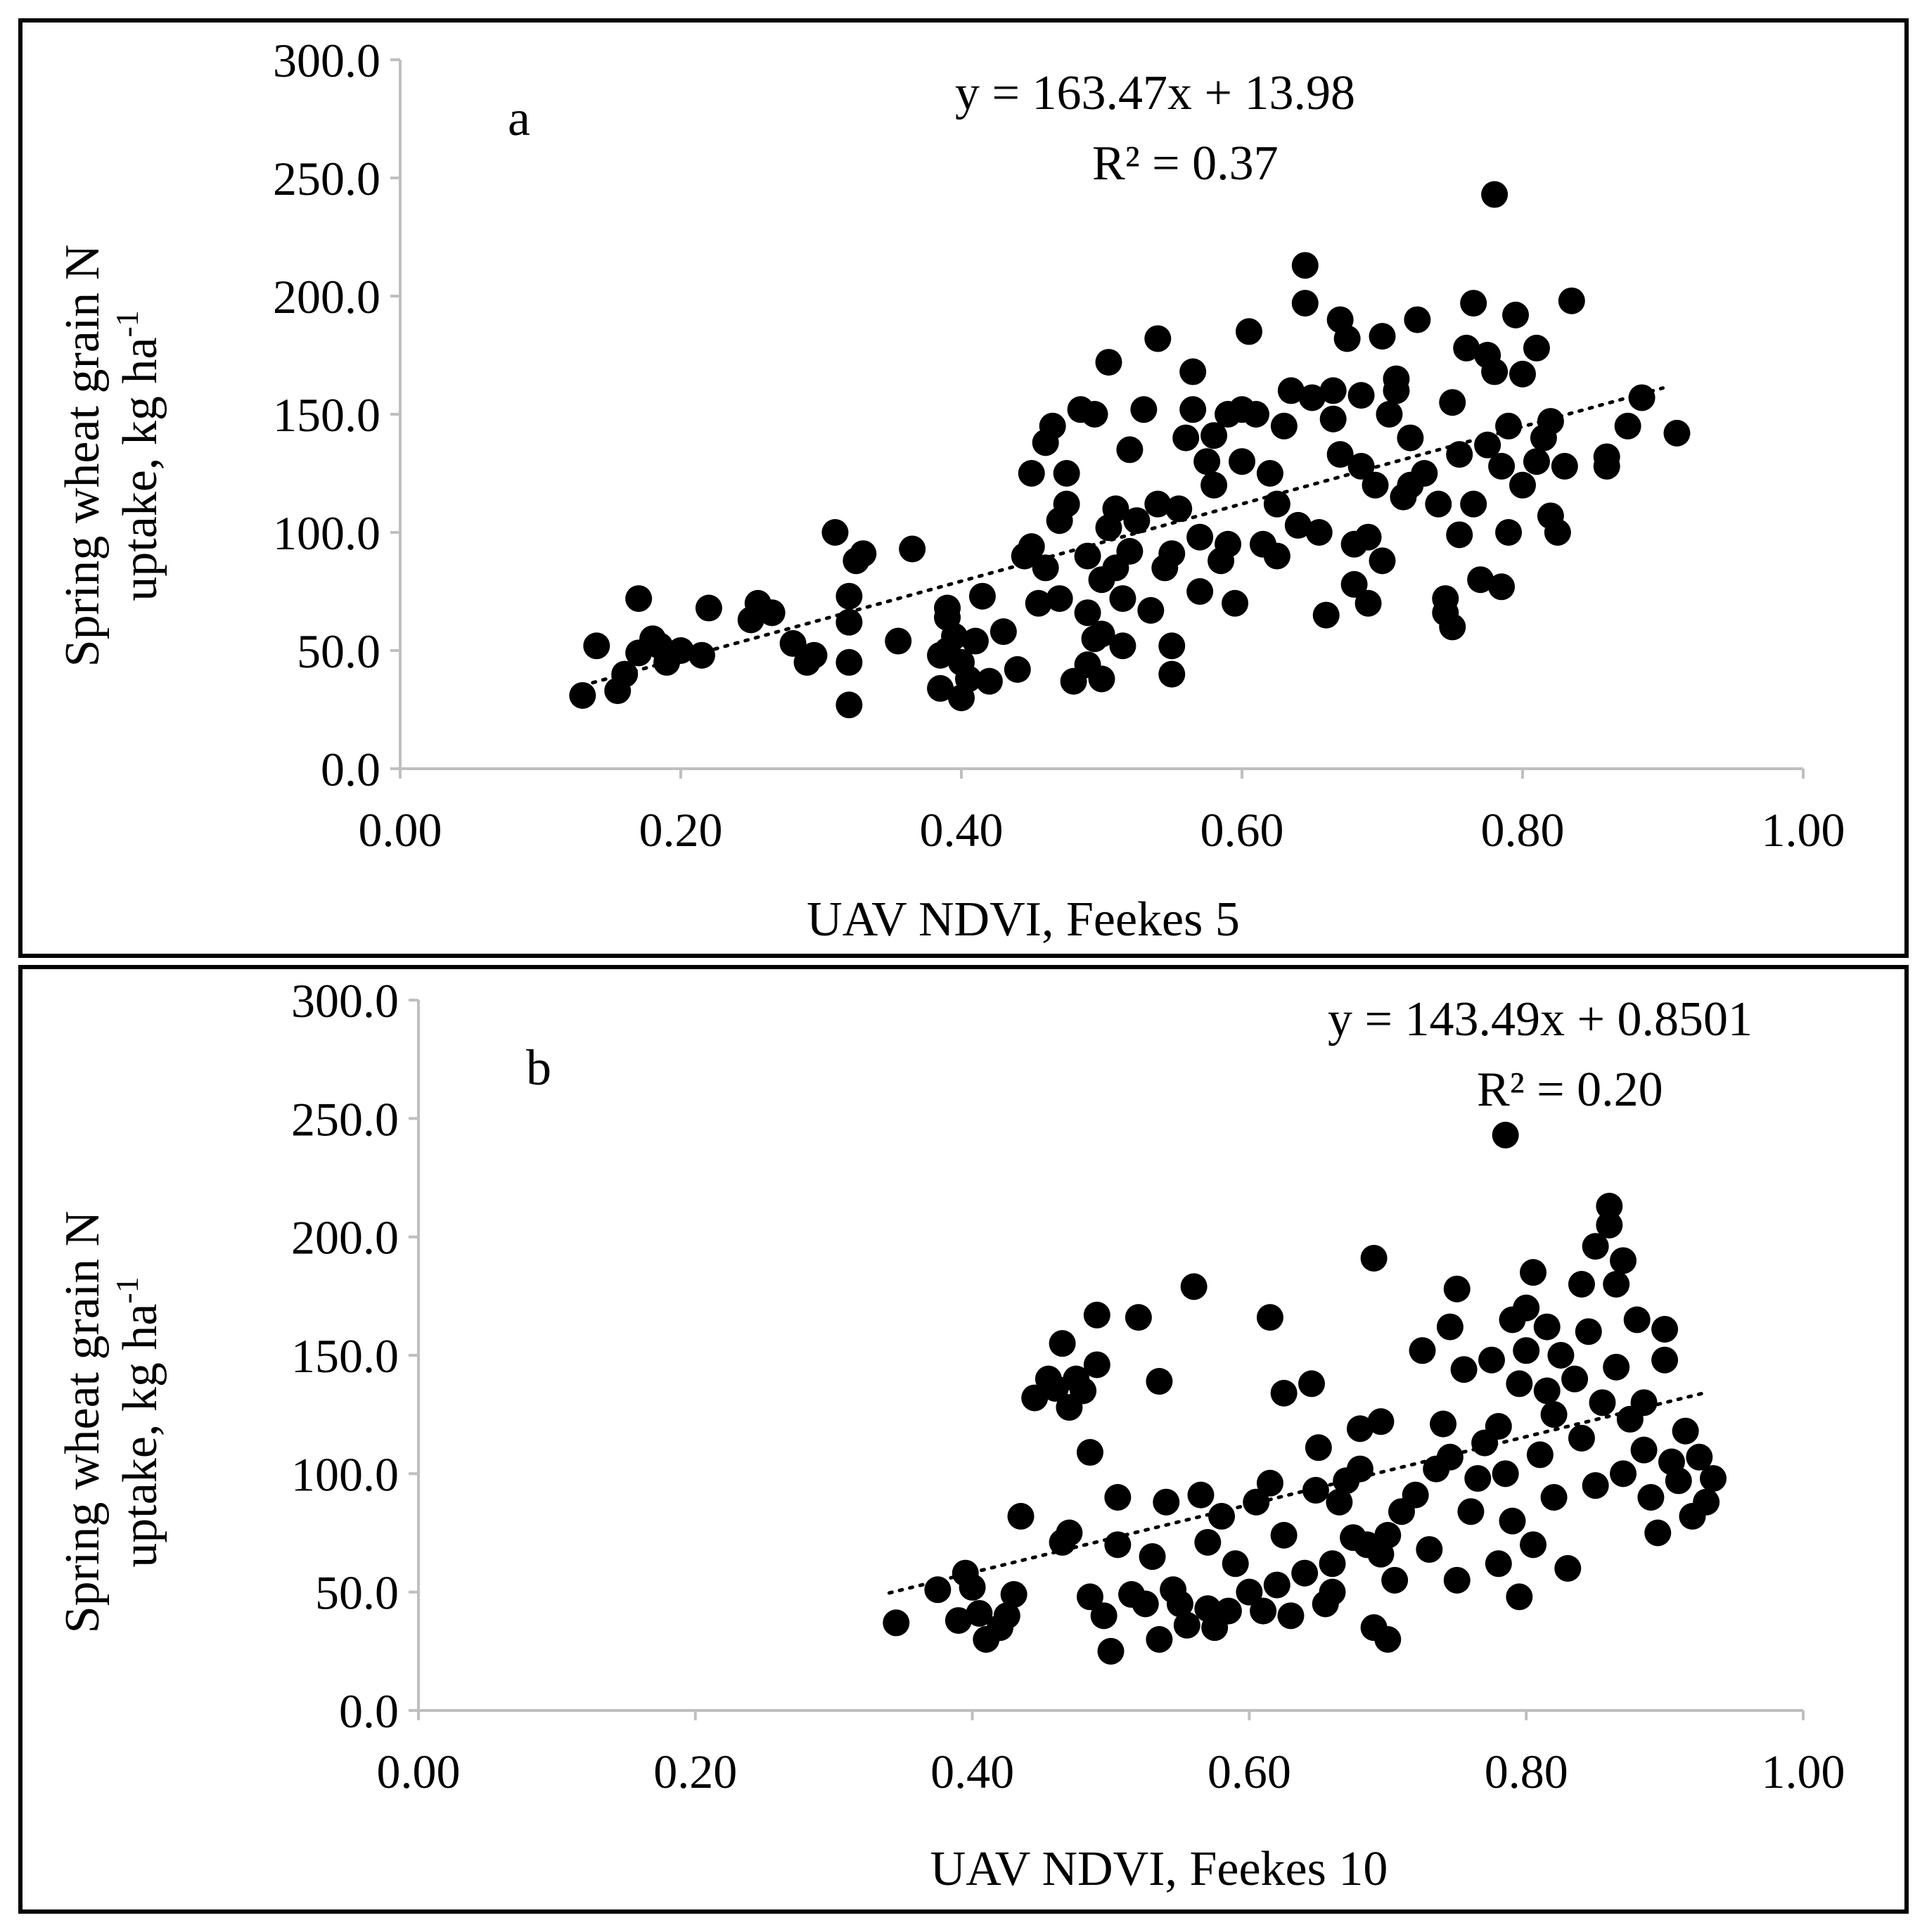  Describe the element at coordinates (127, 1290) in the screenshot. I see `panel-b-y-axis-title-superscript: -1` at that location.